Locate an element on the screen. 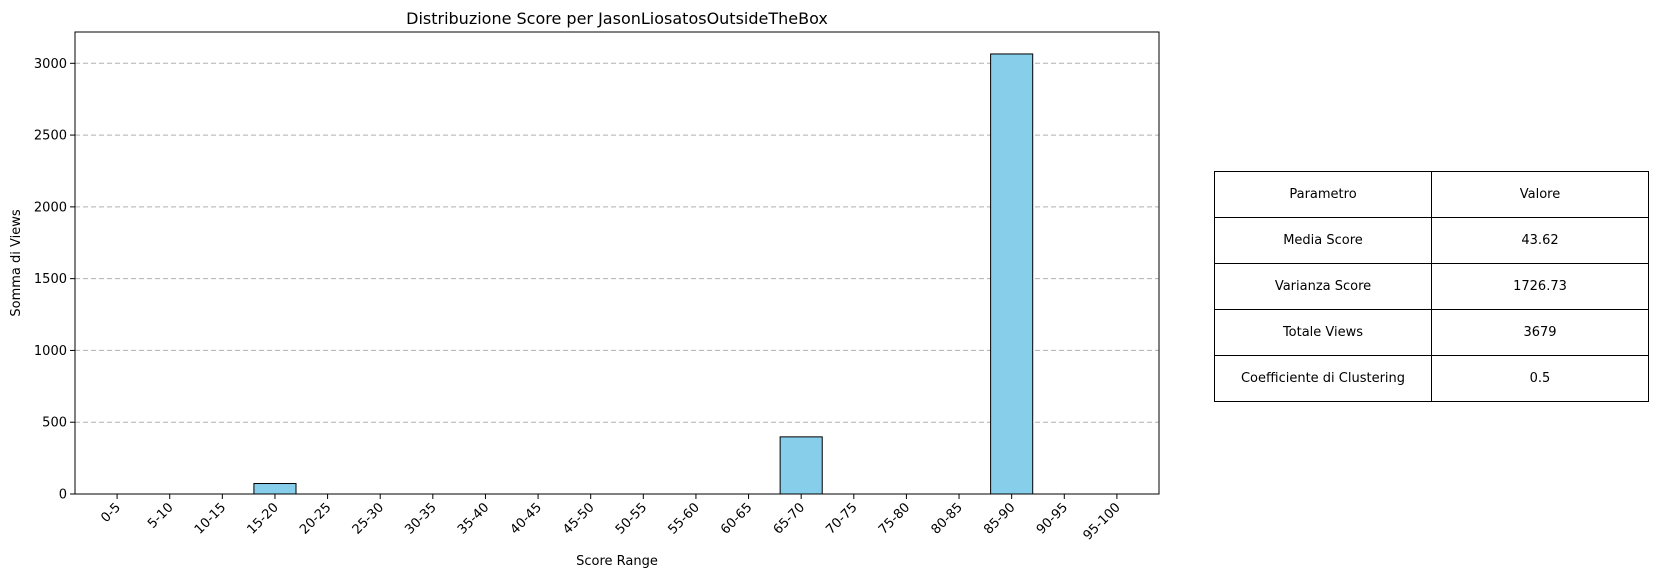 The height and width of the screenshot is (578, 1657). table-cell-parameter: Varianza Score is located at coordinates (1323, 286).